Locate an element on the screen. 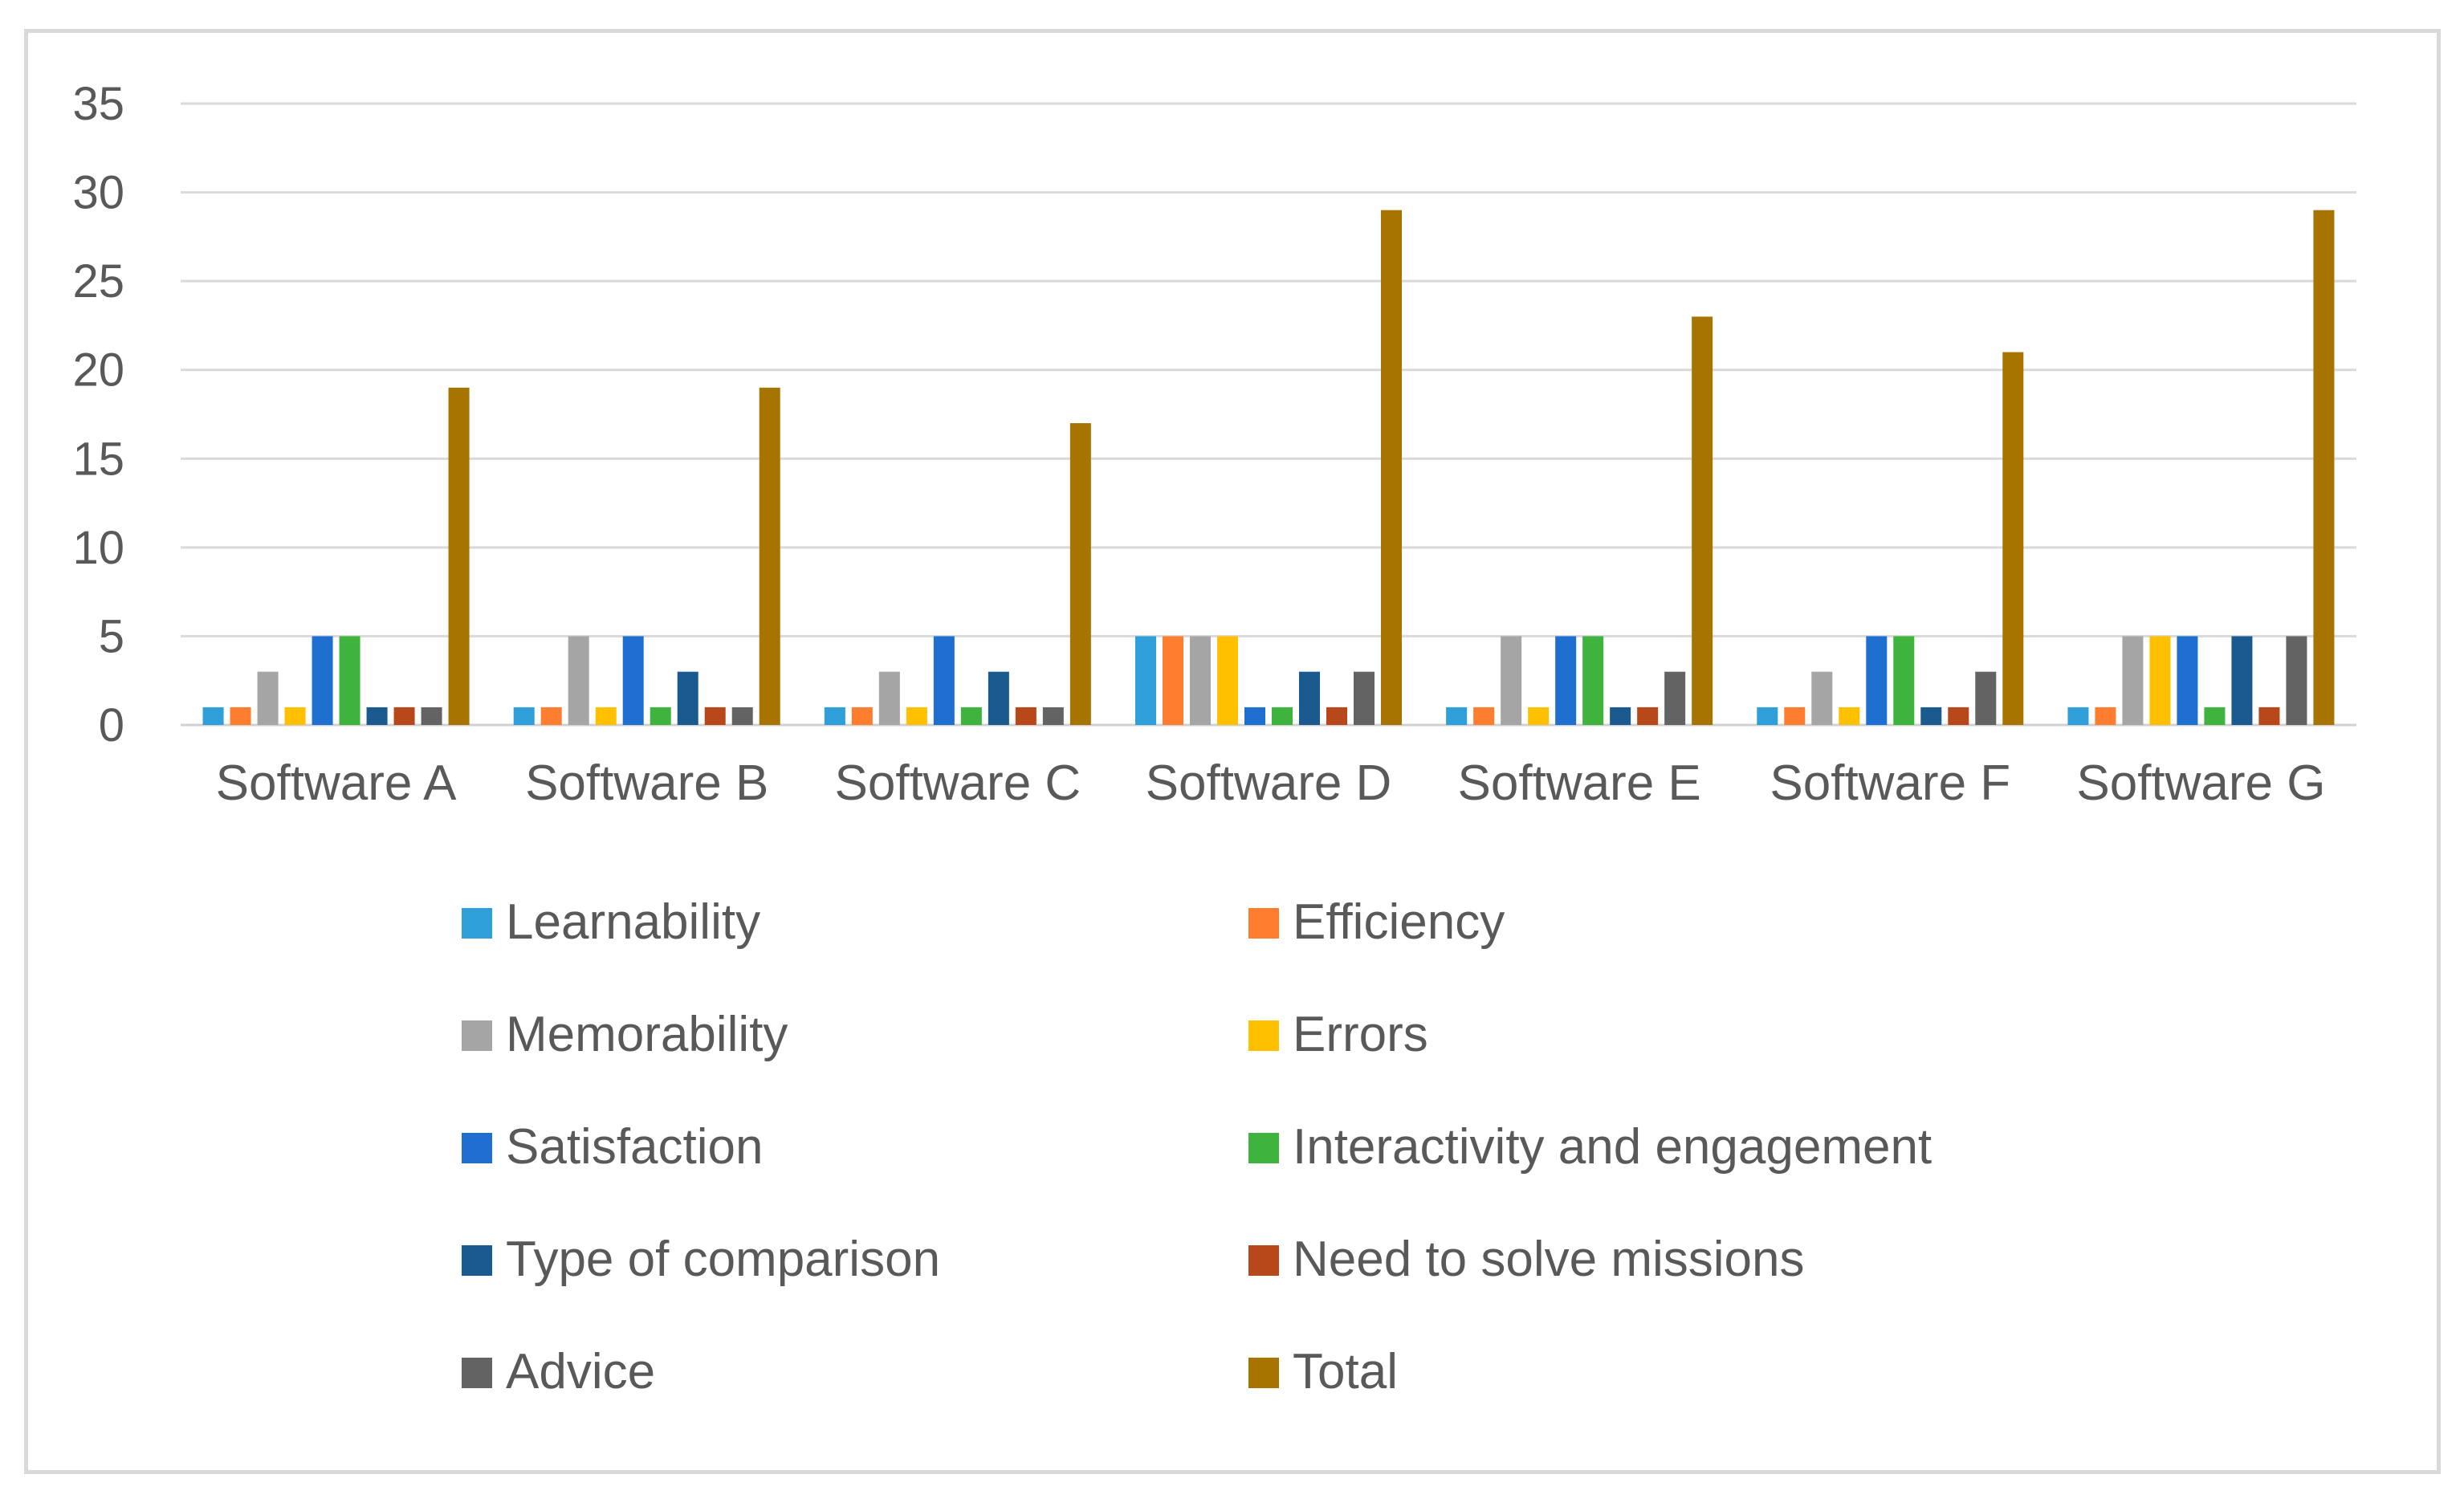 The height and width of the screenshot is (1507, 2464). legend-swatch-need-to-solve-missions is located at coordinates (1263, 1260).